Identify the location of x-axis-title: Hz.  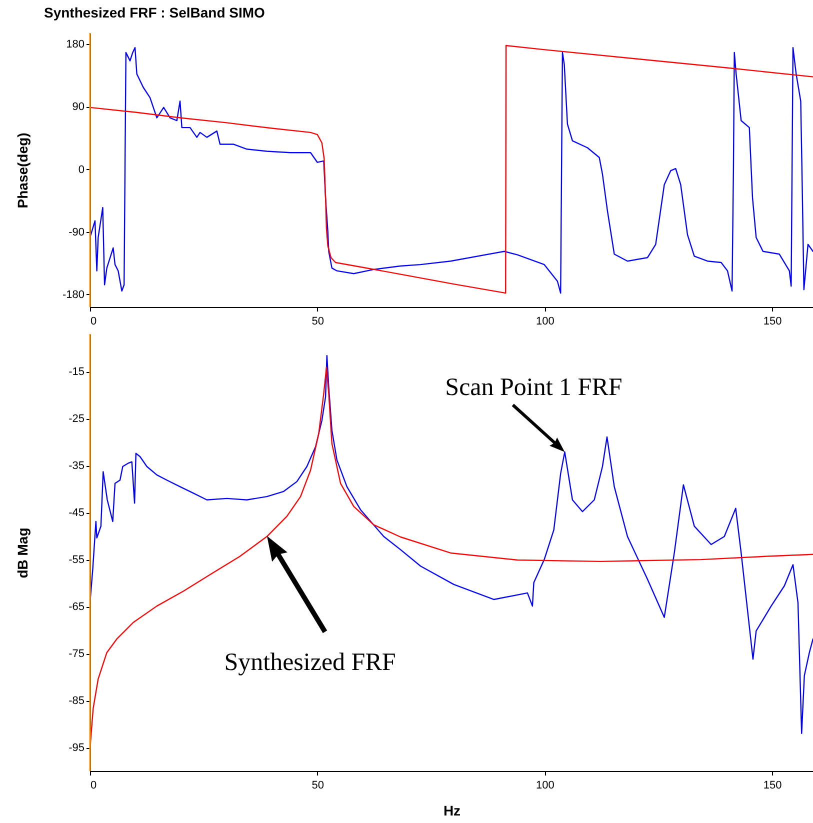
(452, 810).